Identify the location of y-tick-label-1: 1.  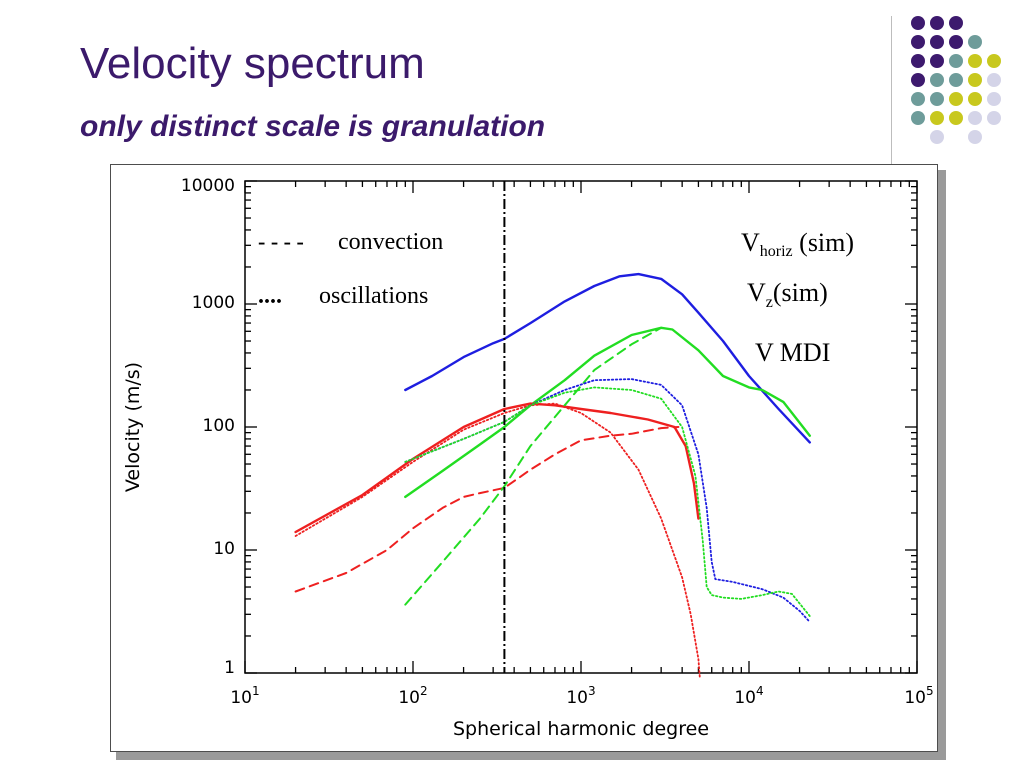
(229, 668).